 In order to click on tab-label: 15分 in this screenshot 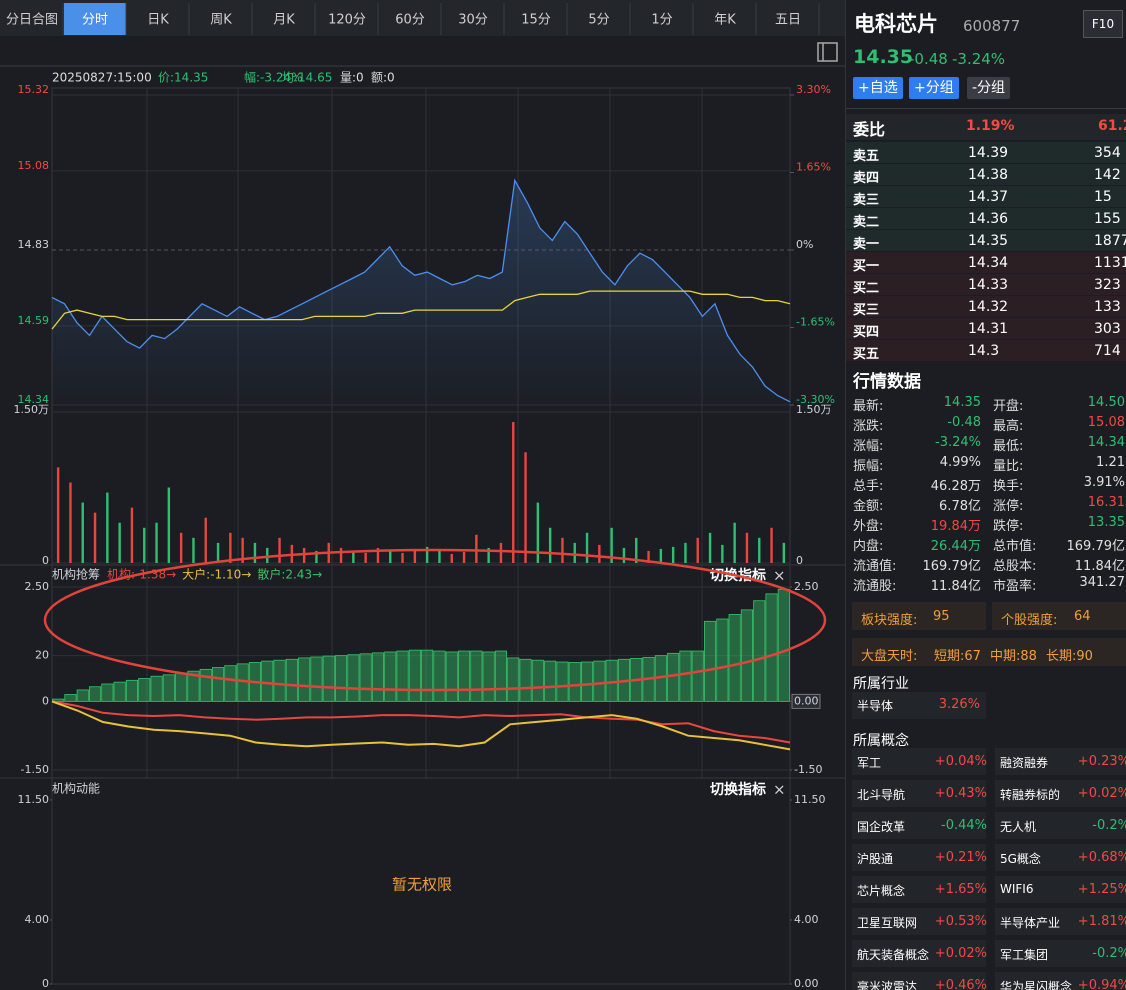, I will do `click(536, 20)`.